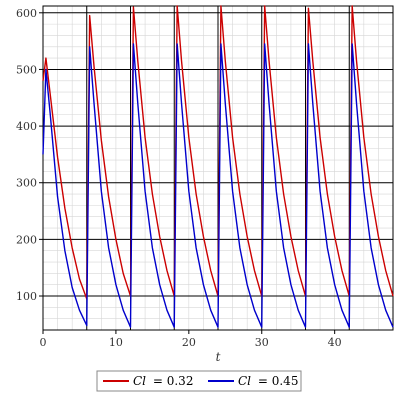 Image resolution: width=400 pixels, height=400 pixels. Describe the element at coordinates (218, 357) in the screenshot. I see `x-axis-label: t` at that location.